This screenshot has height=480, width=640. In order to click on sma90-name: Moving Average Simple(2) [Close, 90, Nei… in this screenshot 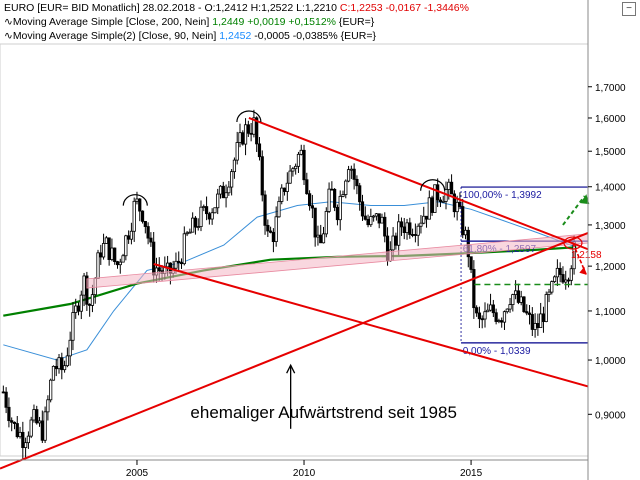, I will do `click(116, 36)`.